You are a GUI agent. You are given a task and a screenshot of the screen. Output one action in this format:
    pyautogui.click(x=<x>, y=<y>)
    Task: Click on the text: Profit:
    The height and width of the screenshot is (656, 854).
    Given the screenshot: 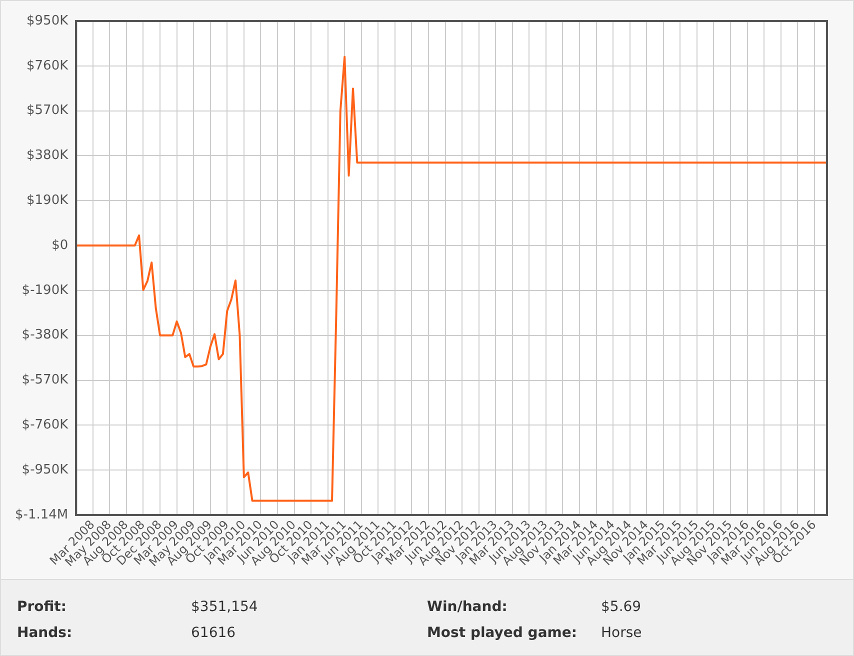 What is the action you would take?
    pyautogui.click(x=42, y=607)
    